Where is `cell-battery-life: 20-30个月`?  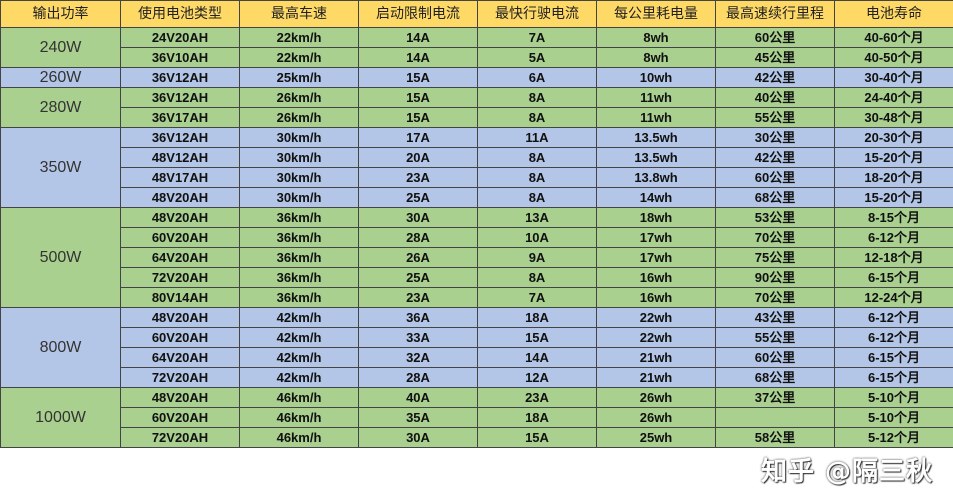
cell-battery-life: 20-30个月 is located at coordinates (893, 137).